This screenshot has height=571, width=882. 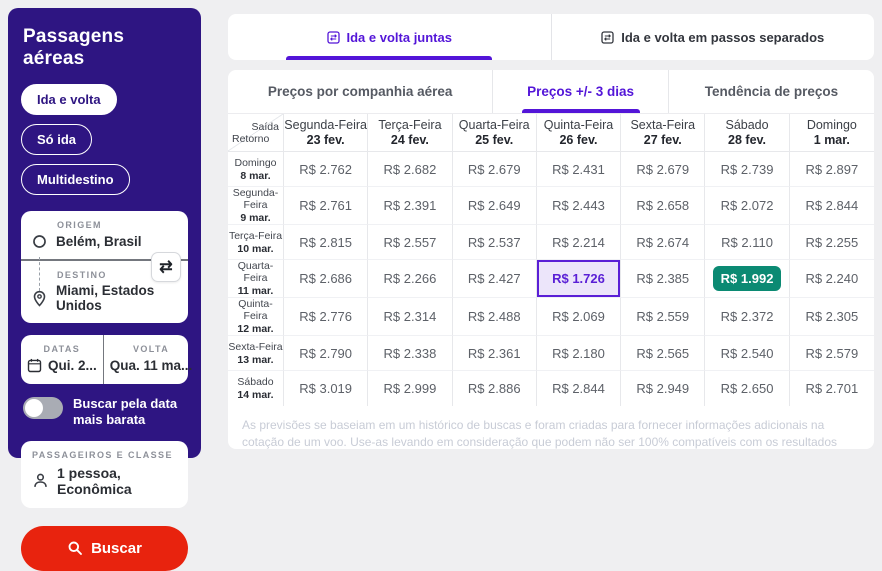 I want to click on price-cell: R$ 2.214, so click(x=579, y=242).